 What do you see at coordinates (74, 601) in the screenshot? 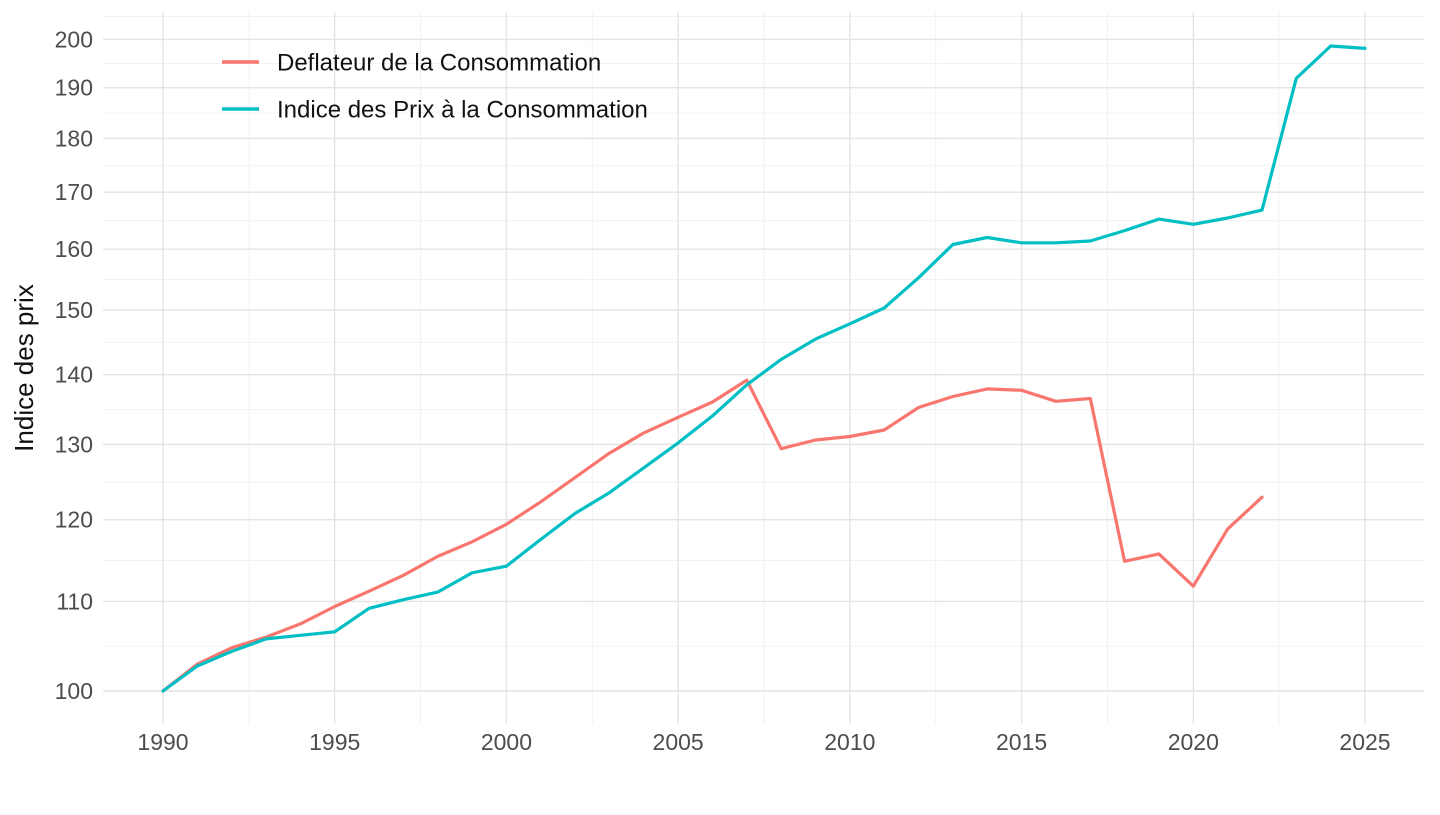
I see `y-tick-label: 110` at bounding box center [74, 601].